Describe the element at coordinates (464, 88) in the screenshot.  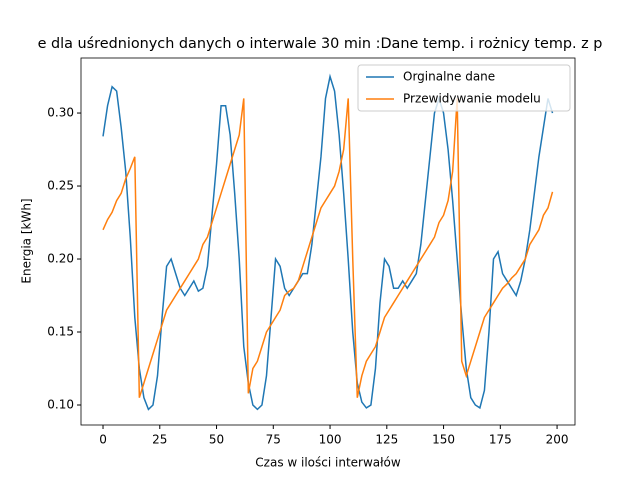
I see `legend-box` at that location.